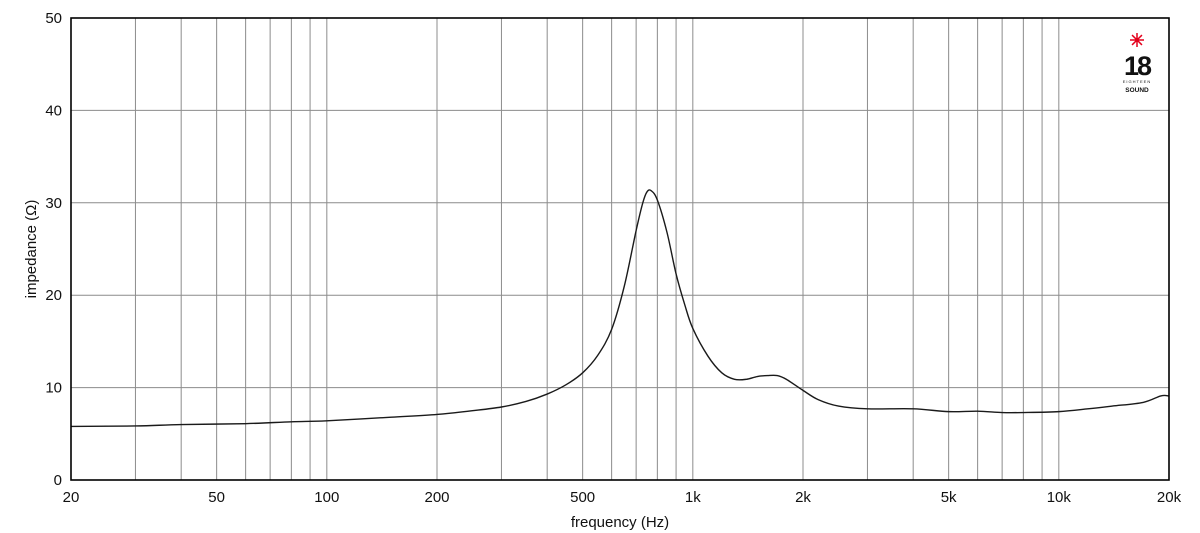 This screenshot has height=533, width=1200. Describe the element at coordinates (693, 497) in the screenshot. I see `x-tick-label: 1k` at that location.